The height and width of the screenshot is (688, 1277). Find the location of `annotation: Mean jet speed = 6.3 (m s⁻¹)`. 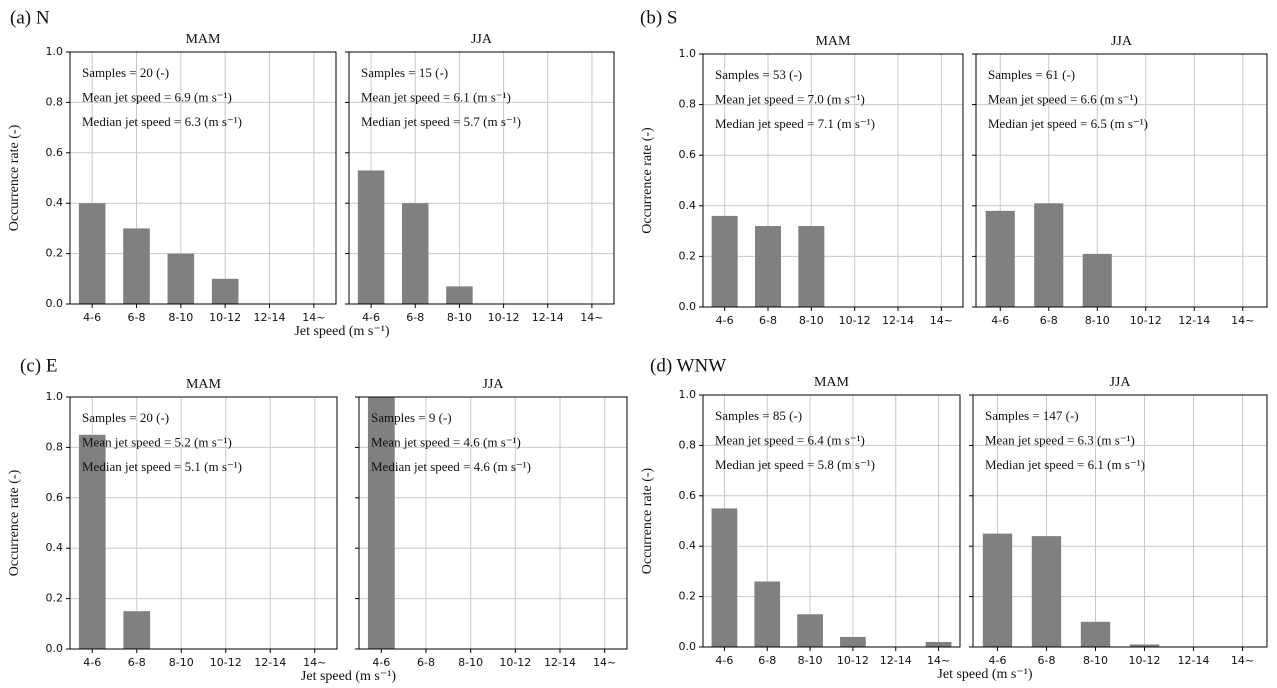

annotation: Mean jet speed = 6.3 (m s⁻¹) is located at coordinates (1060, 439).